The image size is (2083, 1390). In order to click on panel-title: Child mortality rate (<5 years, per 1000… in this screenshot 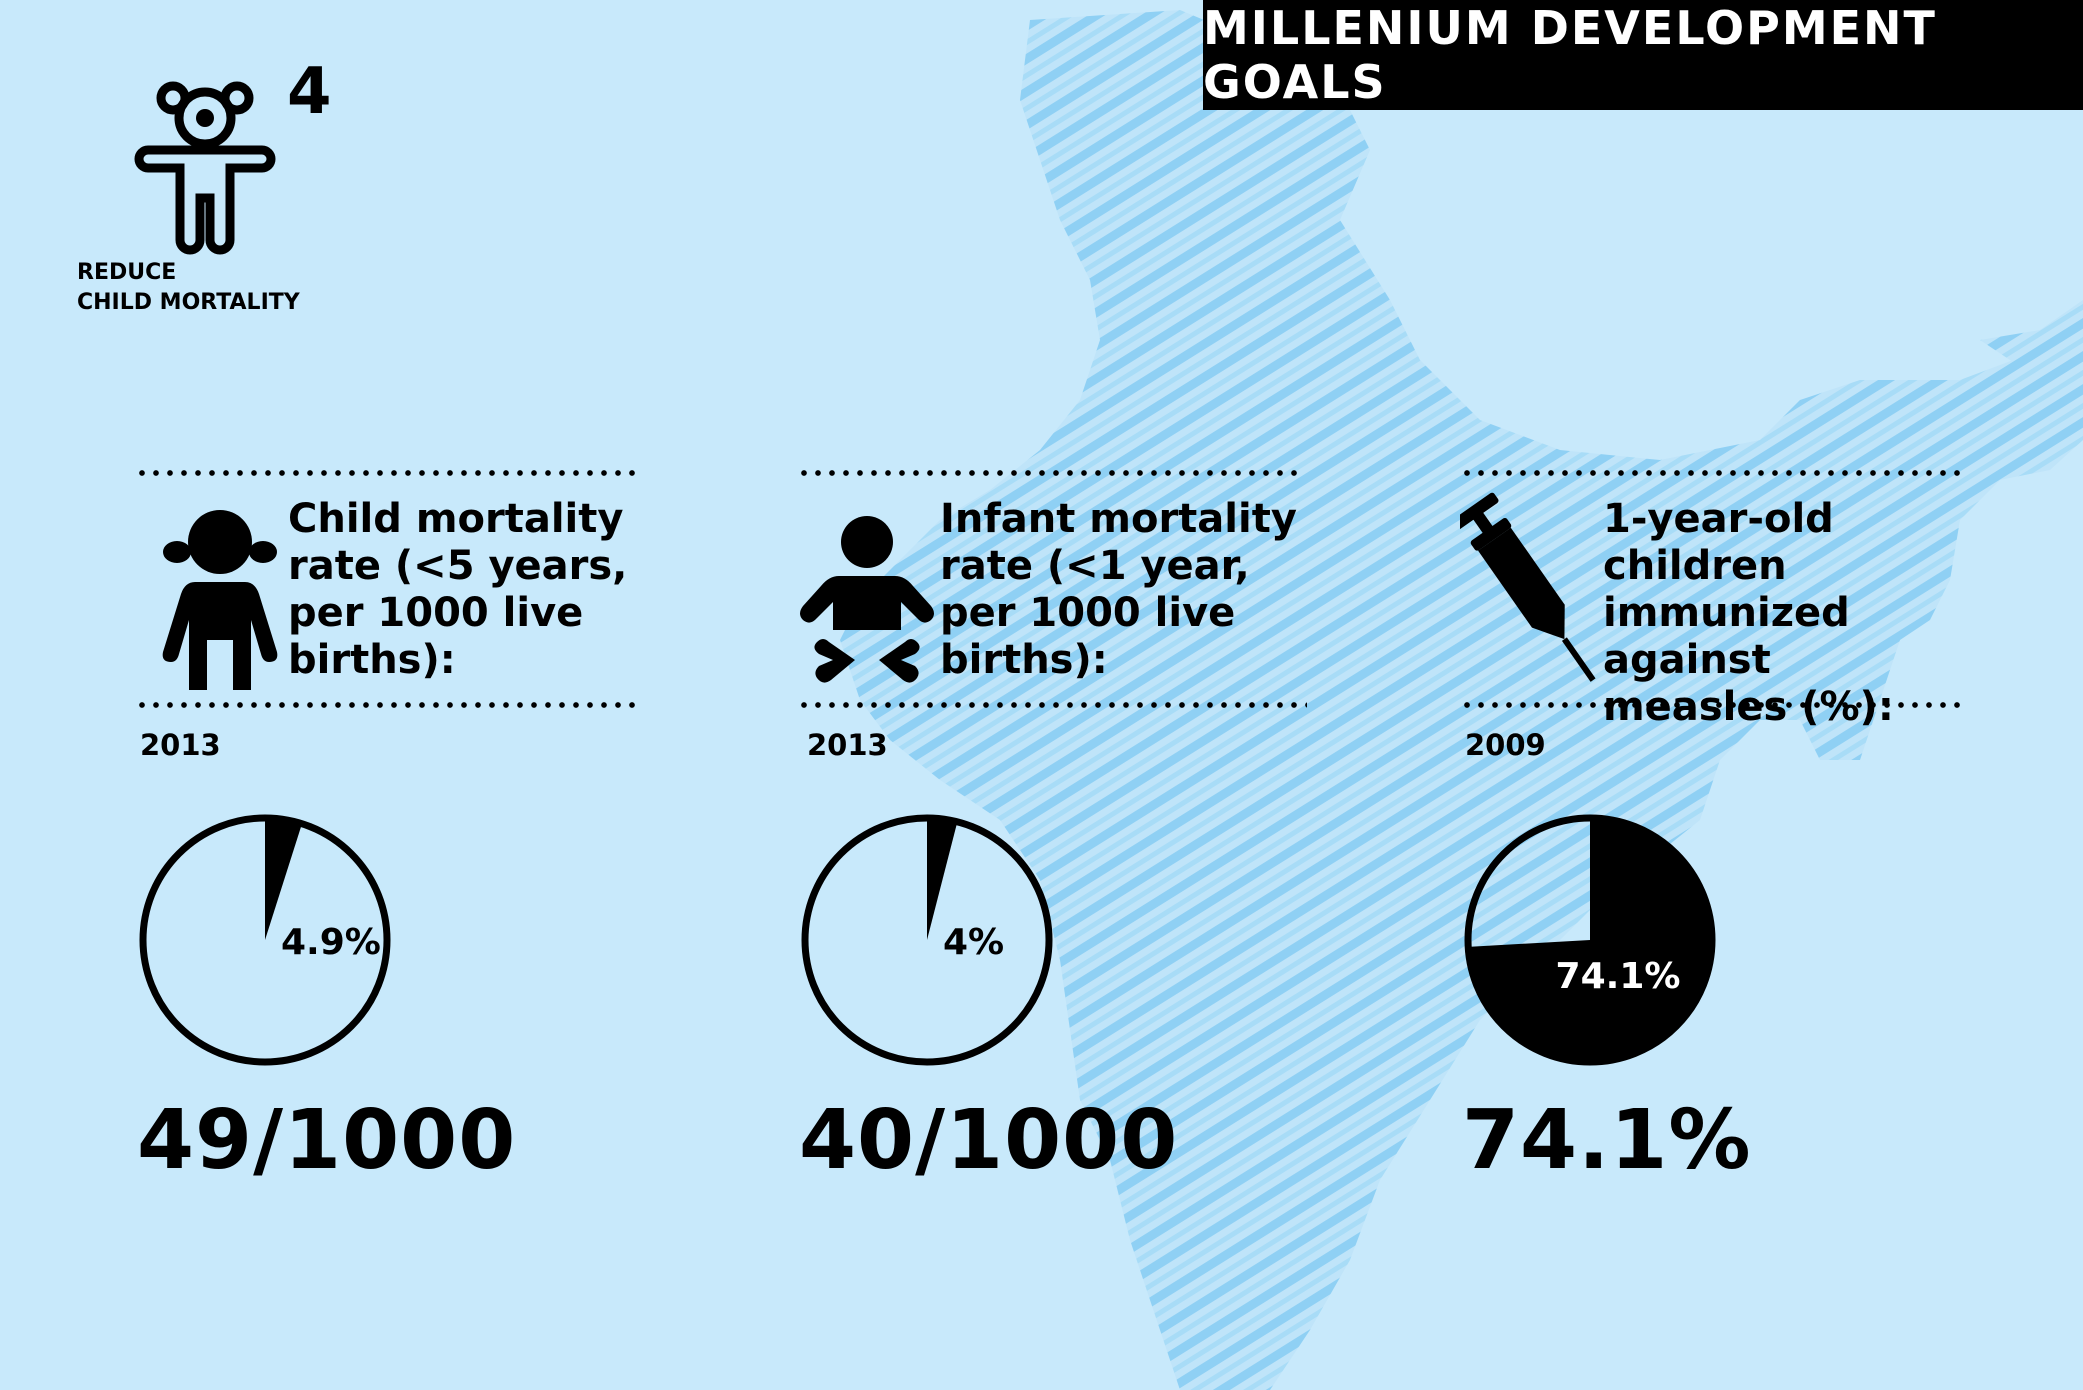, I will do `click(457, 590)`.